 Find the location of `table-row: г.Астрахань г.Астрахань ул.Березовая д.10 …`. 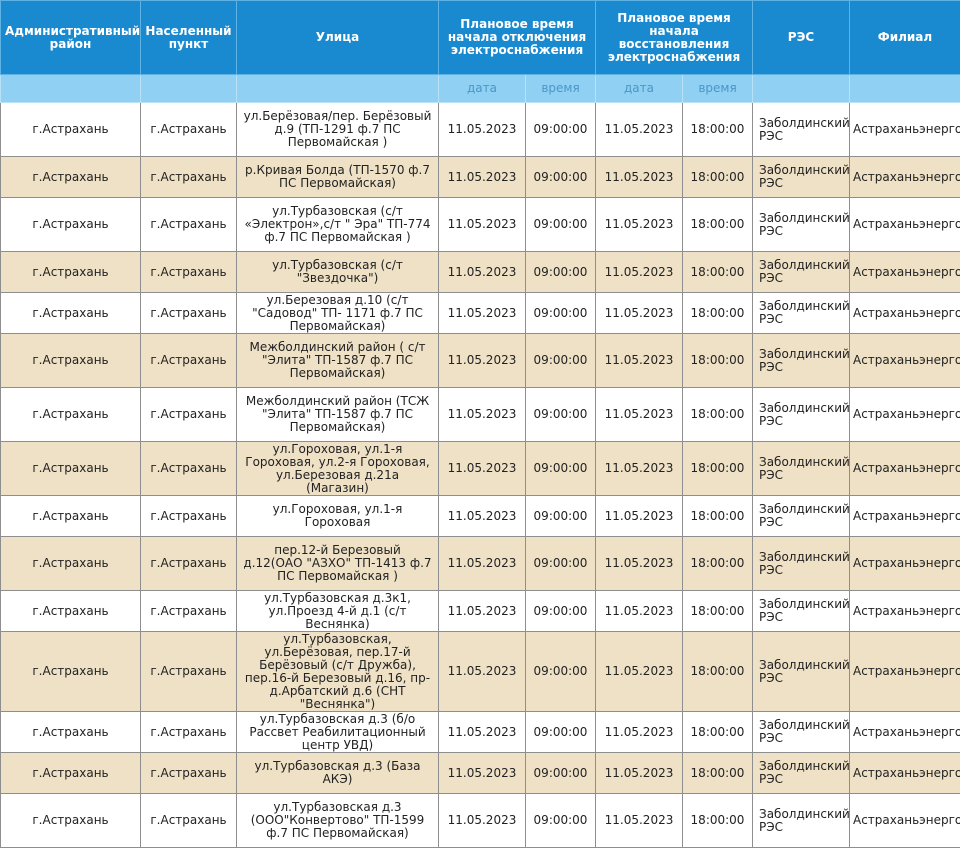

table-row: г.Астрахань г.Астрахань ул.Березовая д.10 … is located at coordinates (480, 313).